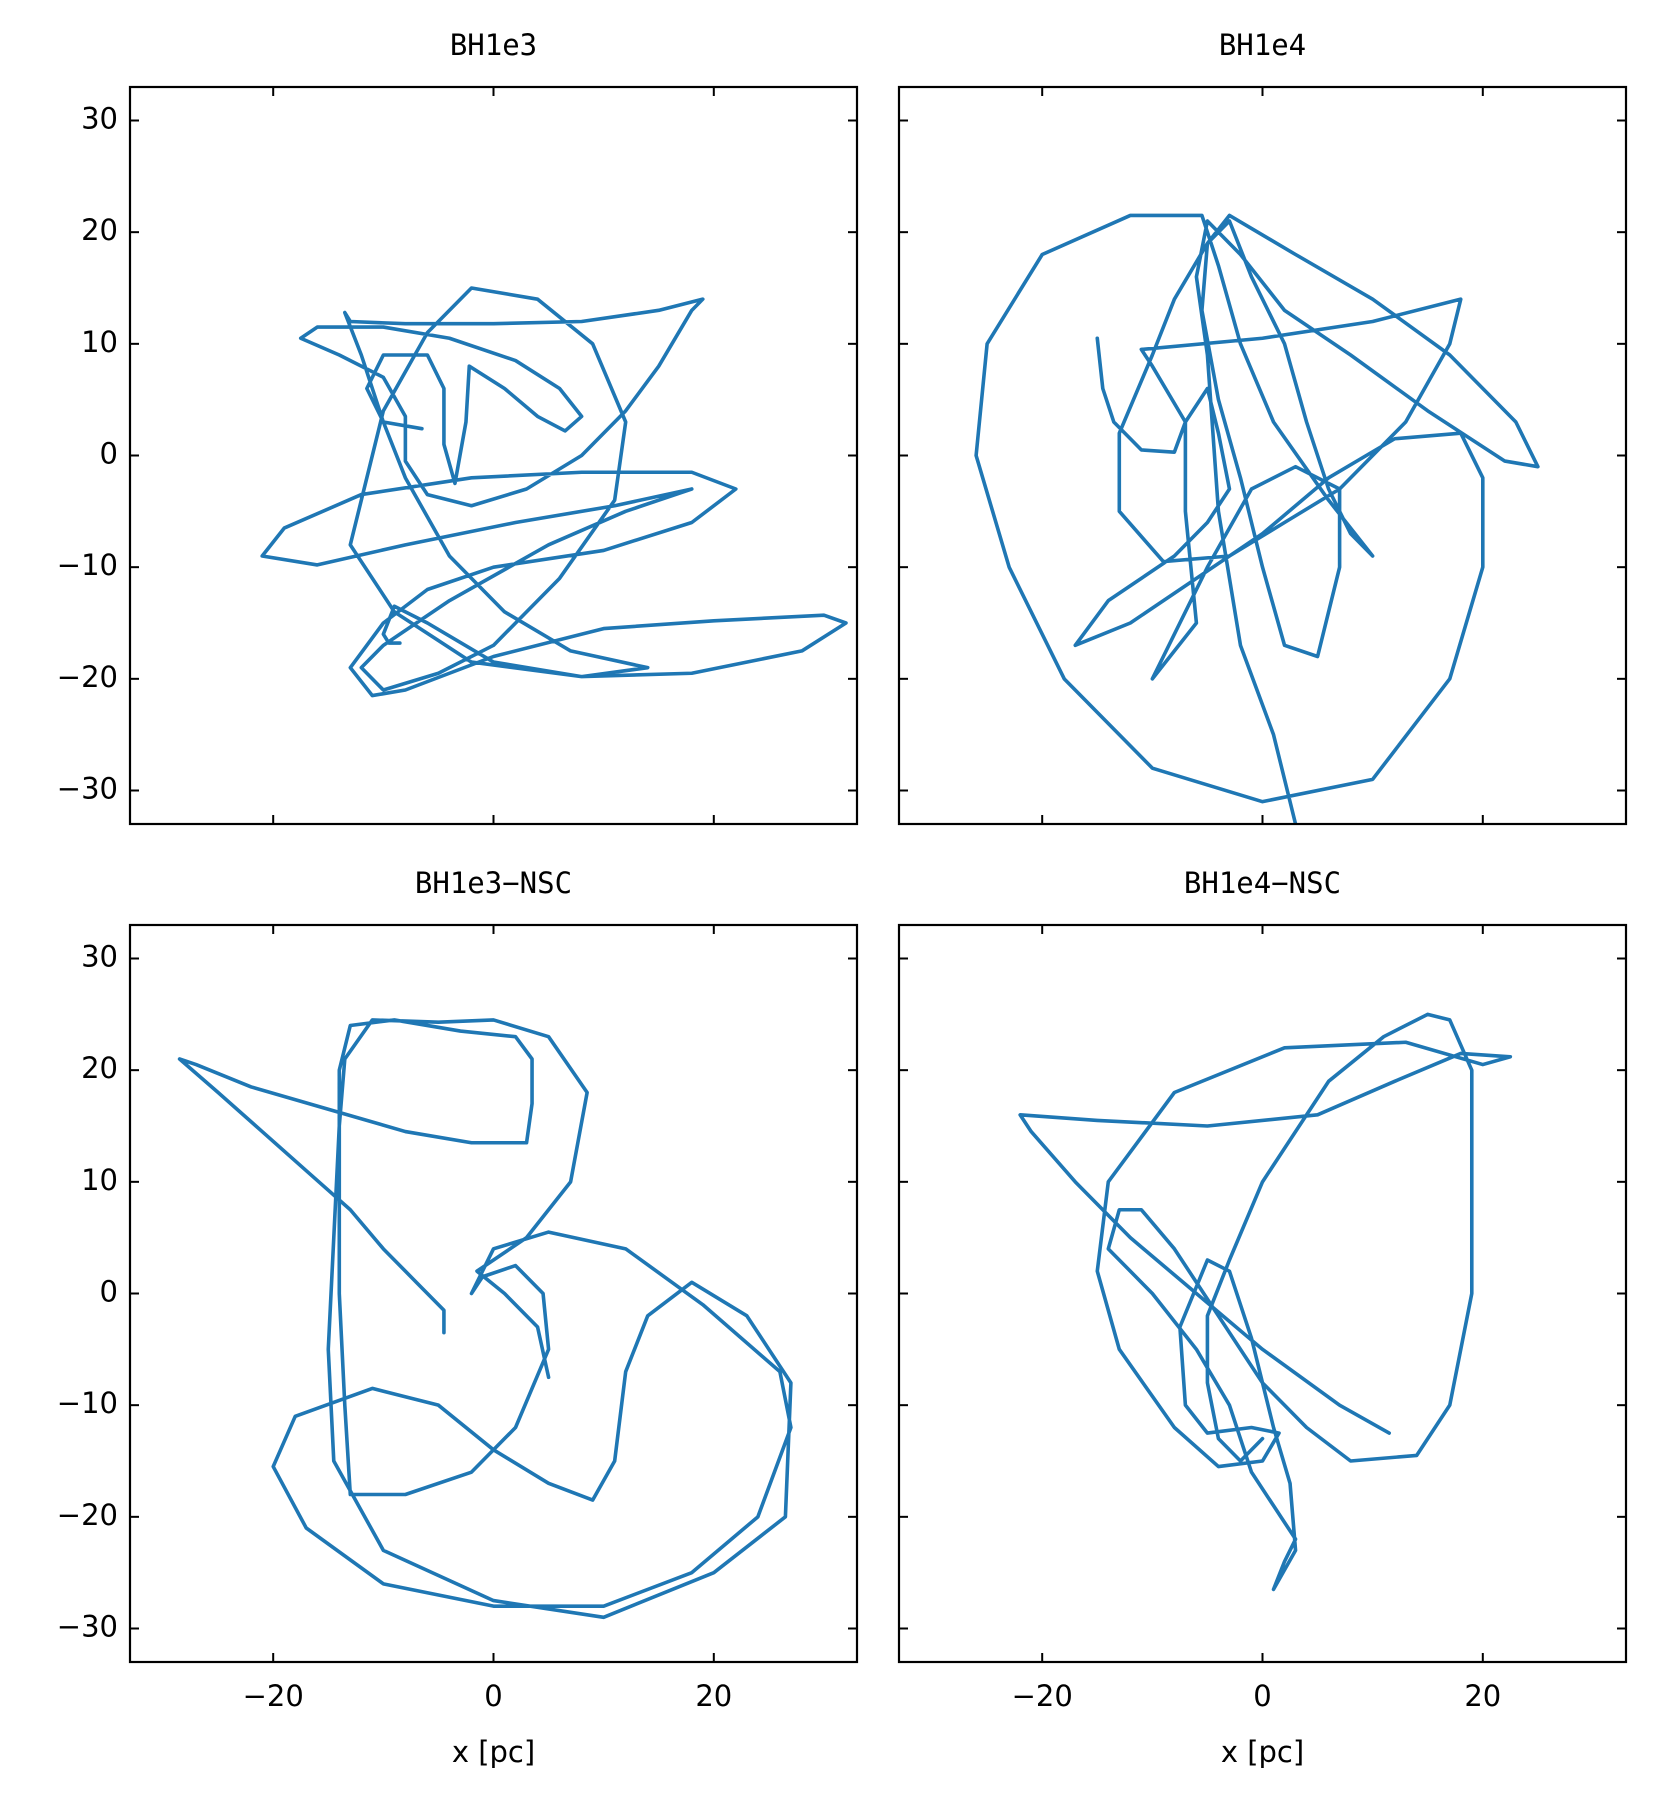  Describe the element at coordinates (1262, 45) in the screenshot. I see `subplot-title: BH1e4` at that location.